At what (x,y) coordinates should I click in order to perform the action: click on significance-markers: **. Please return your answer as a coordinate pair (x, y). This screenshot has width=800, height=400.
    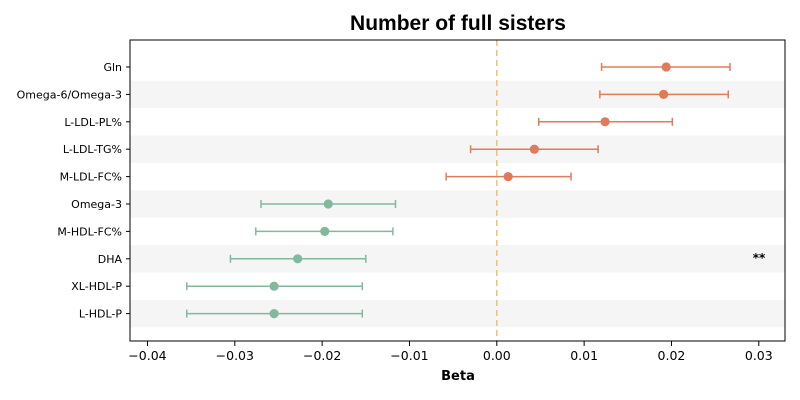
    Looking at the image, I should click on (759, 258).